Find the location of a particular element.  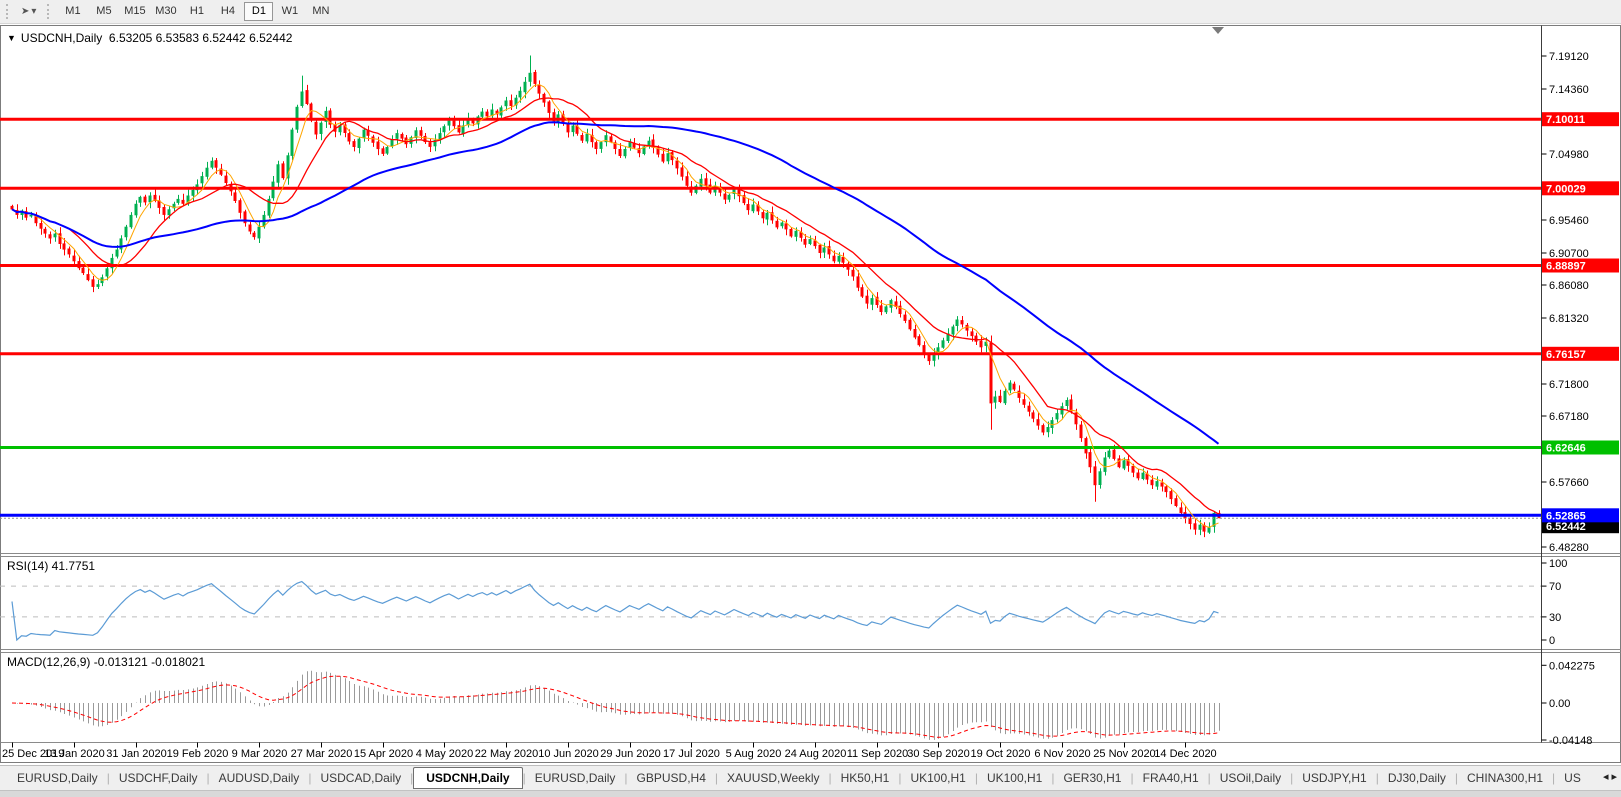

svg-text: 70 is located at coordinates (1555, 587).